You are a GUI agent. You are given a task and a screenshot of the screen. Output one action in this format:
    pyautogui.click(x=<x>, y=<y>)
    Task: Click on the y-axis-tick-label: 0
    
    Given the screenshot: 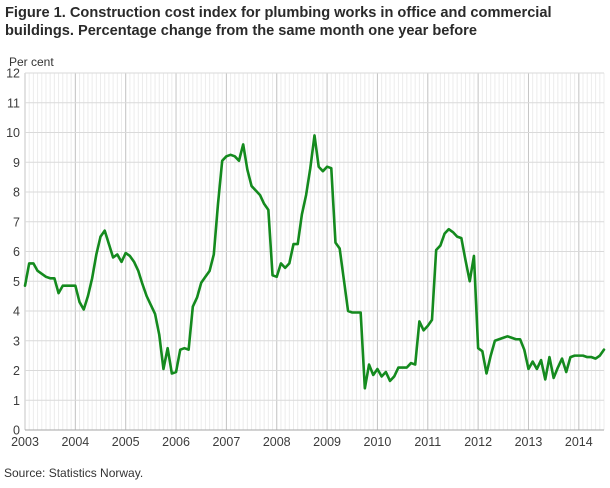 What is the action you would take?
    pyautogui.click(x=16, y=431)
    